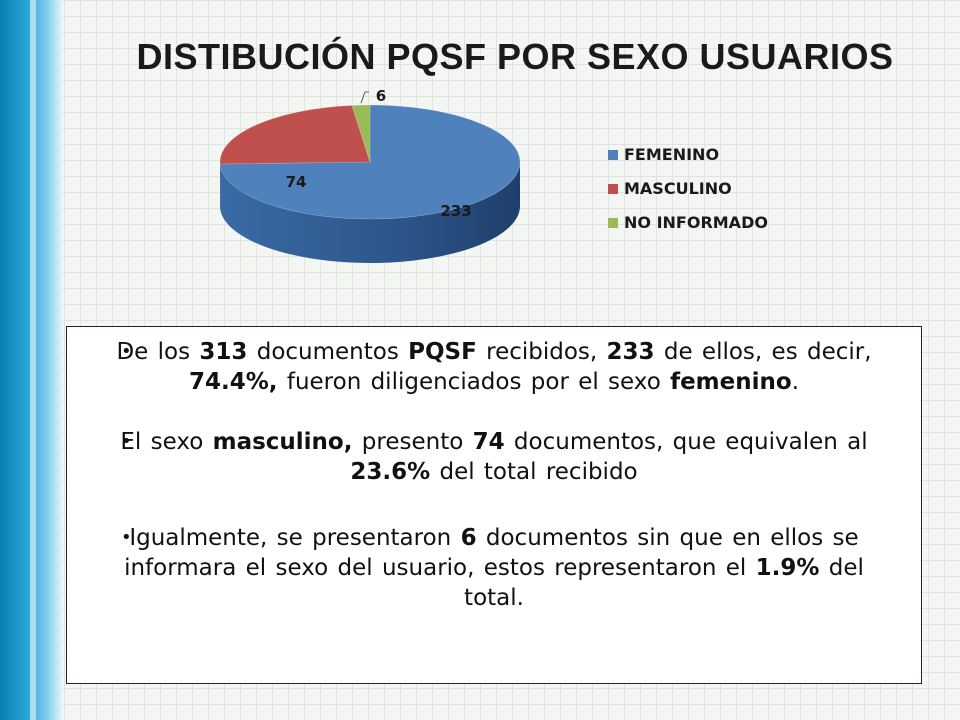 Image resolution: width=960 pixels, height=720 pixels. What do you see at coordinates (795, 382) in the screenshot?
I see `text-run: .` at bounding box center [795, 382].